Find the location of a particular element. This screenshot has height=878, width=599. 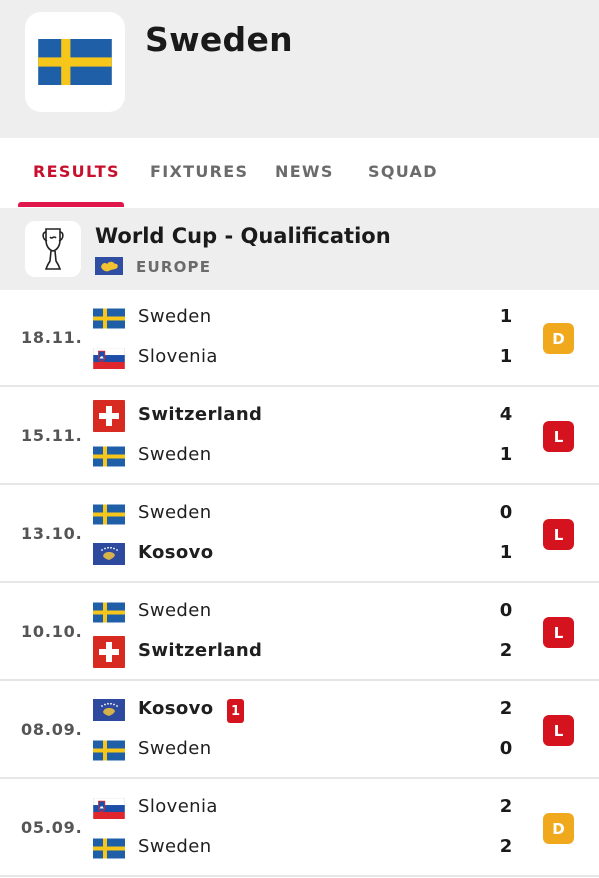

team-logo is located at coordinates (75, 62).